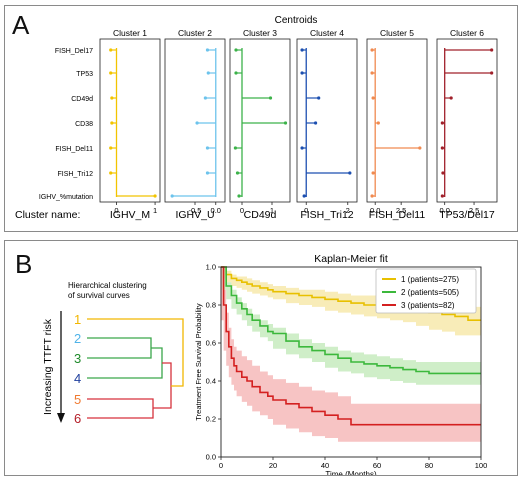  What do you see at coordinates (429, 465) in the screenshot?
I see `x-tick-label: 80` at bounding box center [429, 465].